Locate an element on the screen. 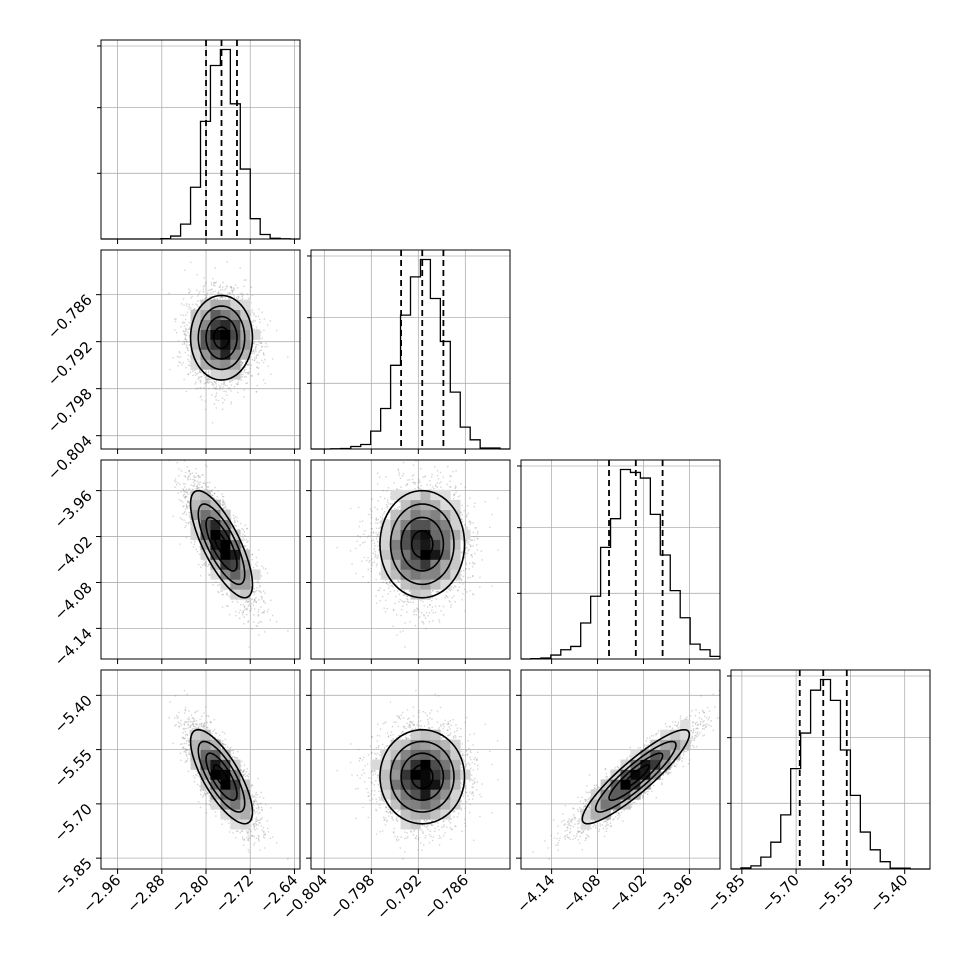 The width and height of the screenshot is (970, 970). axes-frame is located at coordinates (200, 139).